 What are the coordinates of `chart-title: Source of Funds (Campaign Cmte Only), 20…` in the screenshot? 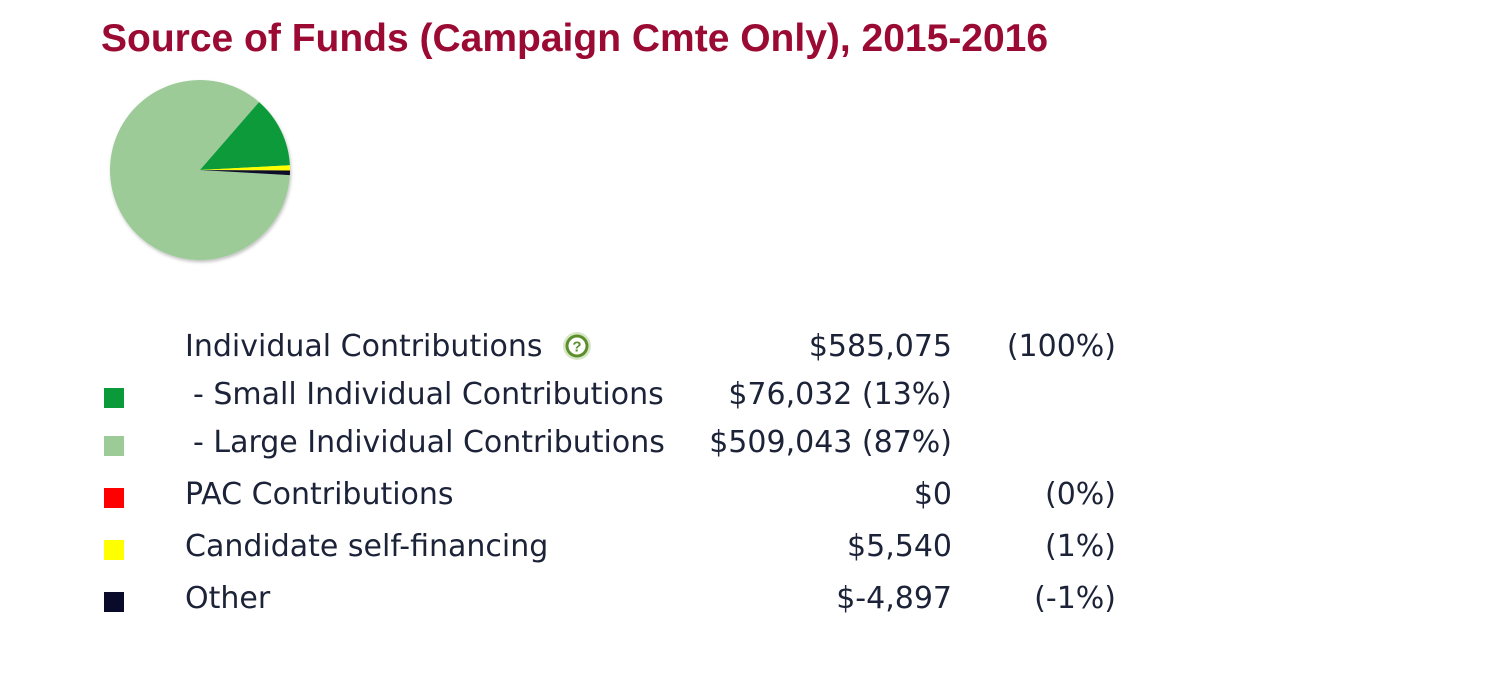 It's located at (575, 38).